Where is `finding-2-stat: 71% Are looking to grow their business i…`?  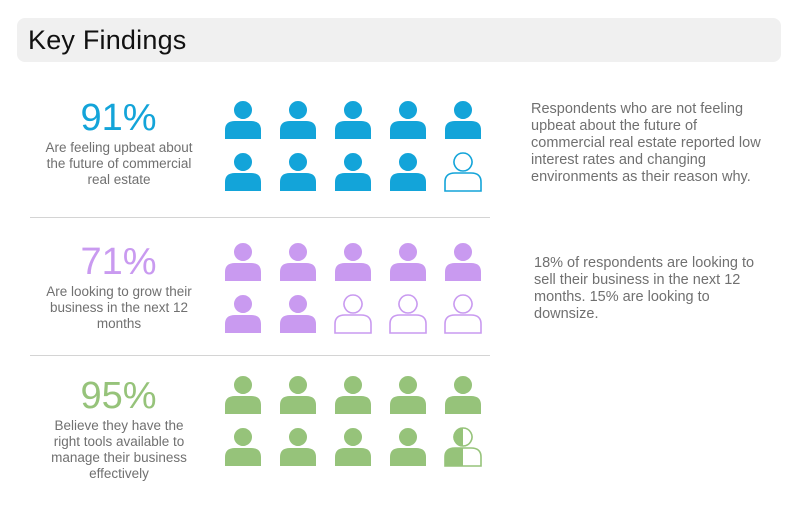 finding-2-stat: 71% Are looking to grow their business i… is located at coordinates (118, 287).